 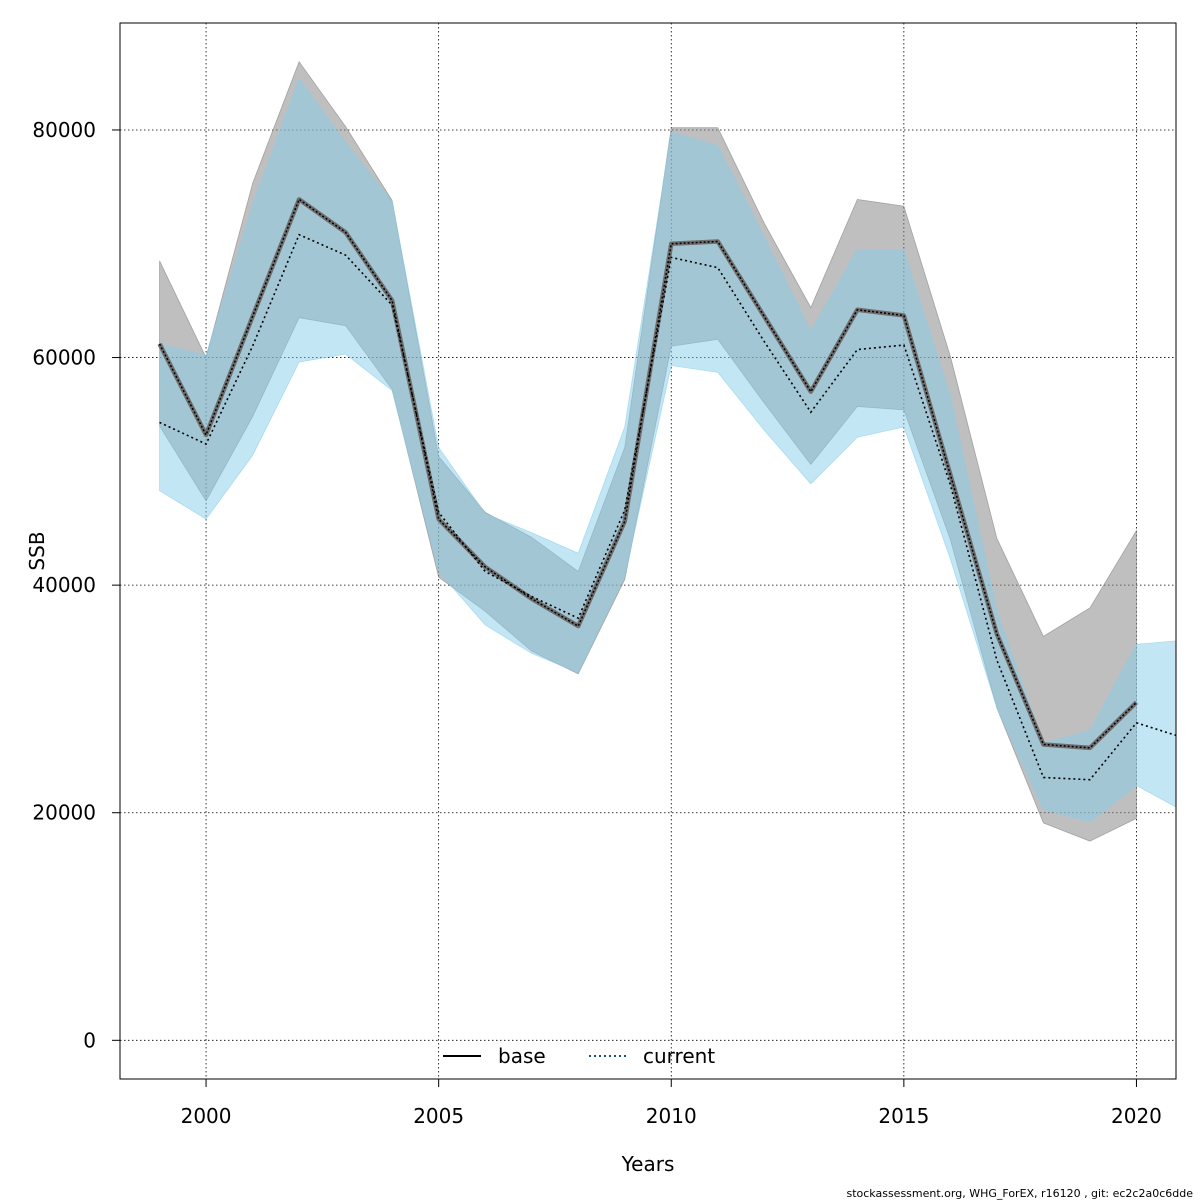 What do you see at coordinates (37, 550) in the screenshot?
I see `y-axis-title: SSB` at bounding box center [37, 550].